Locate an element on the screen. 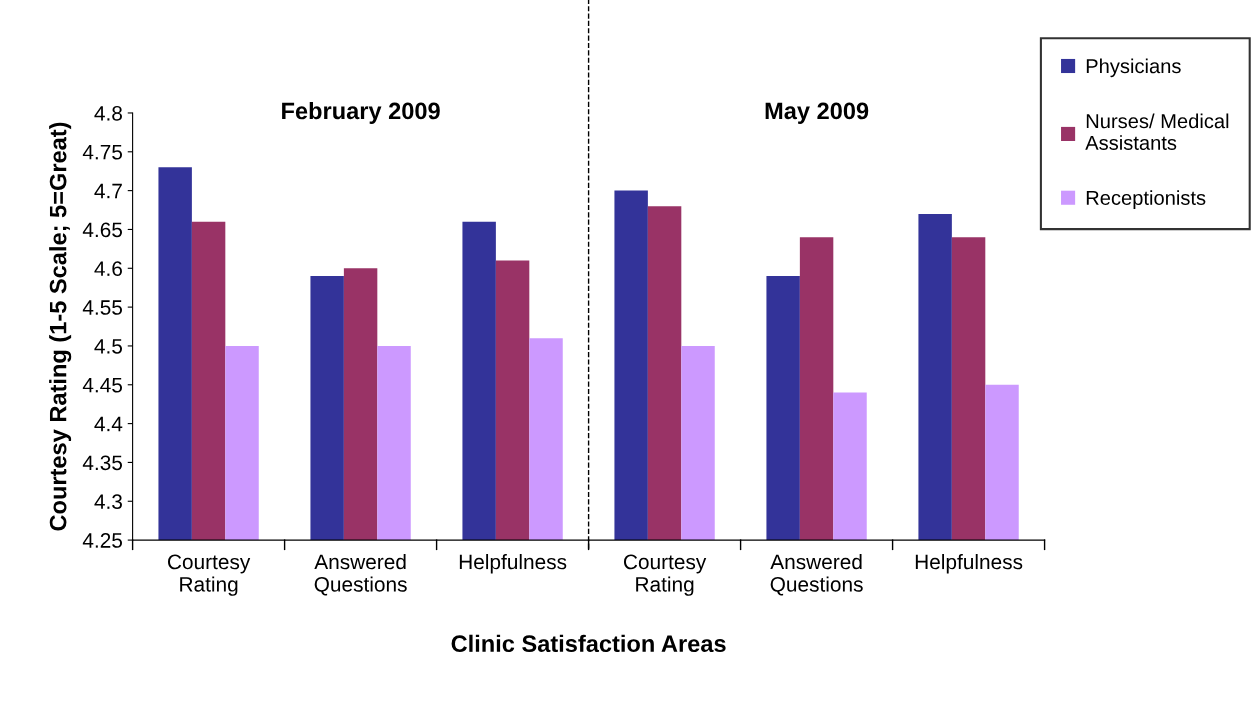  legend-label: Physicians is located at coordinates (1133, 68).